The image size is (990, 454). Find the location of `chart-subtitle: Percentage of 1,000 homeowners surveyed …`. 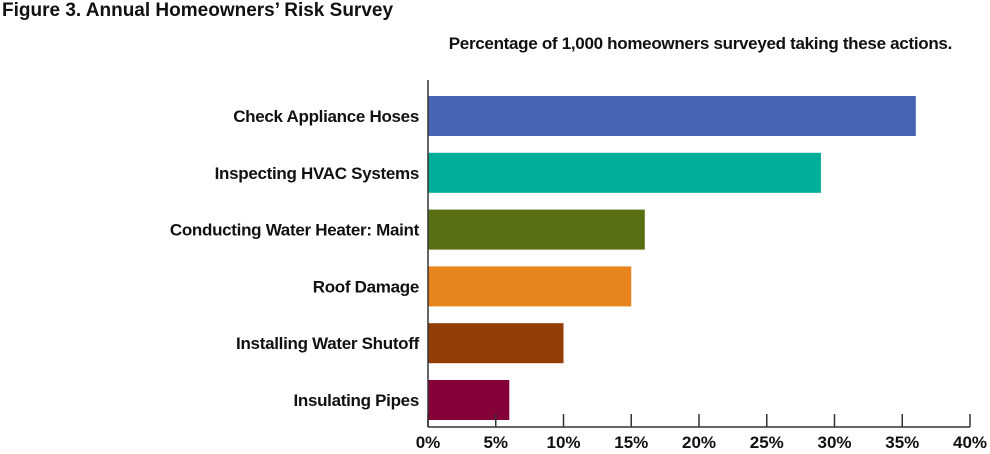

chart-subtitle: Percentage of 1,000 homeowners surveyed … is located at coordinates (700, 43).